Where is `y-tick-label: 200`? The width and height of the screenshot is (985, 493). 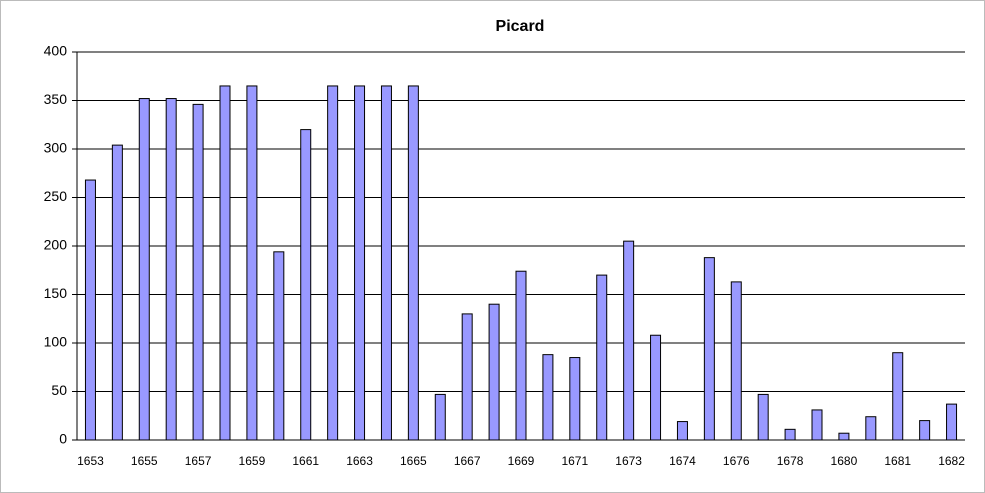
y-tick-label: 200 is located at coordinates (56, 245).